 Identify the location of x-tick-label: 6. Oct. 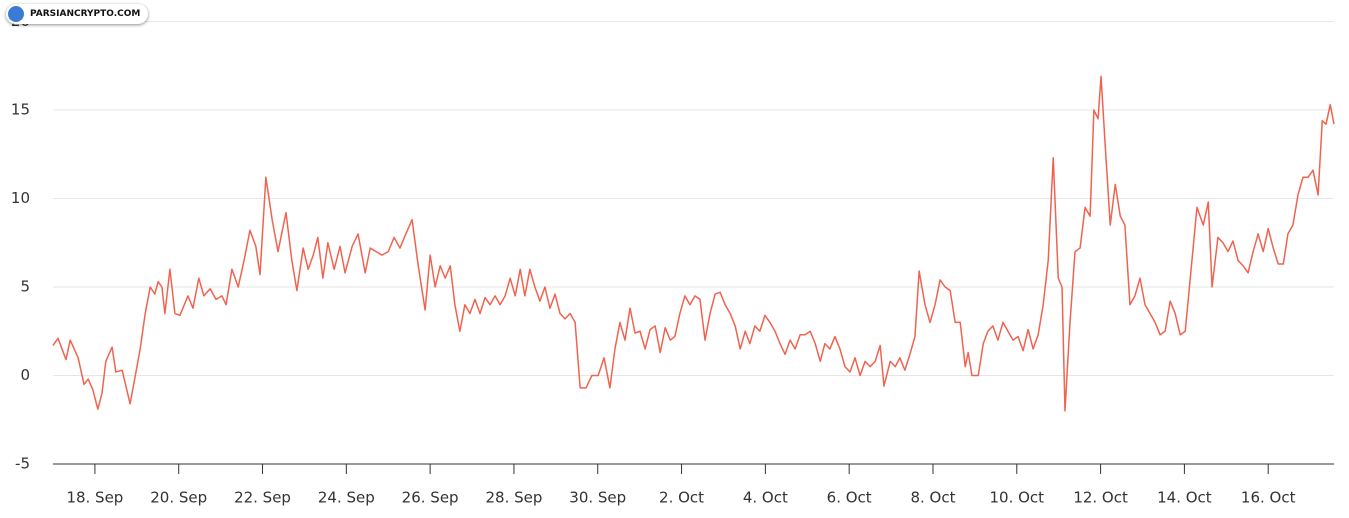
(849, 498).